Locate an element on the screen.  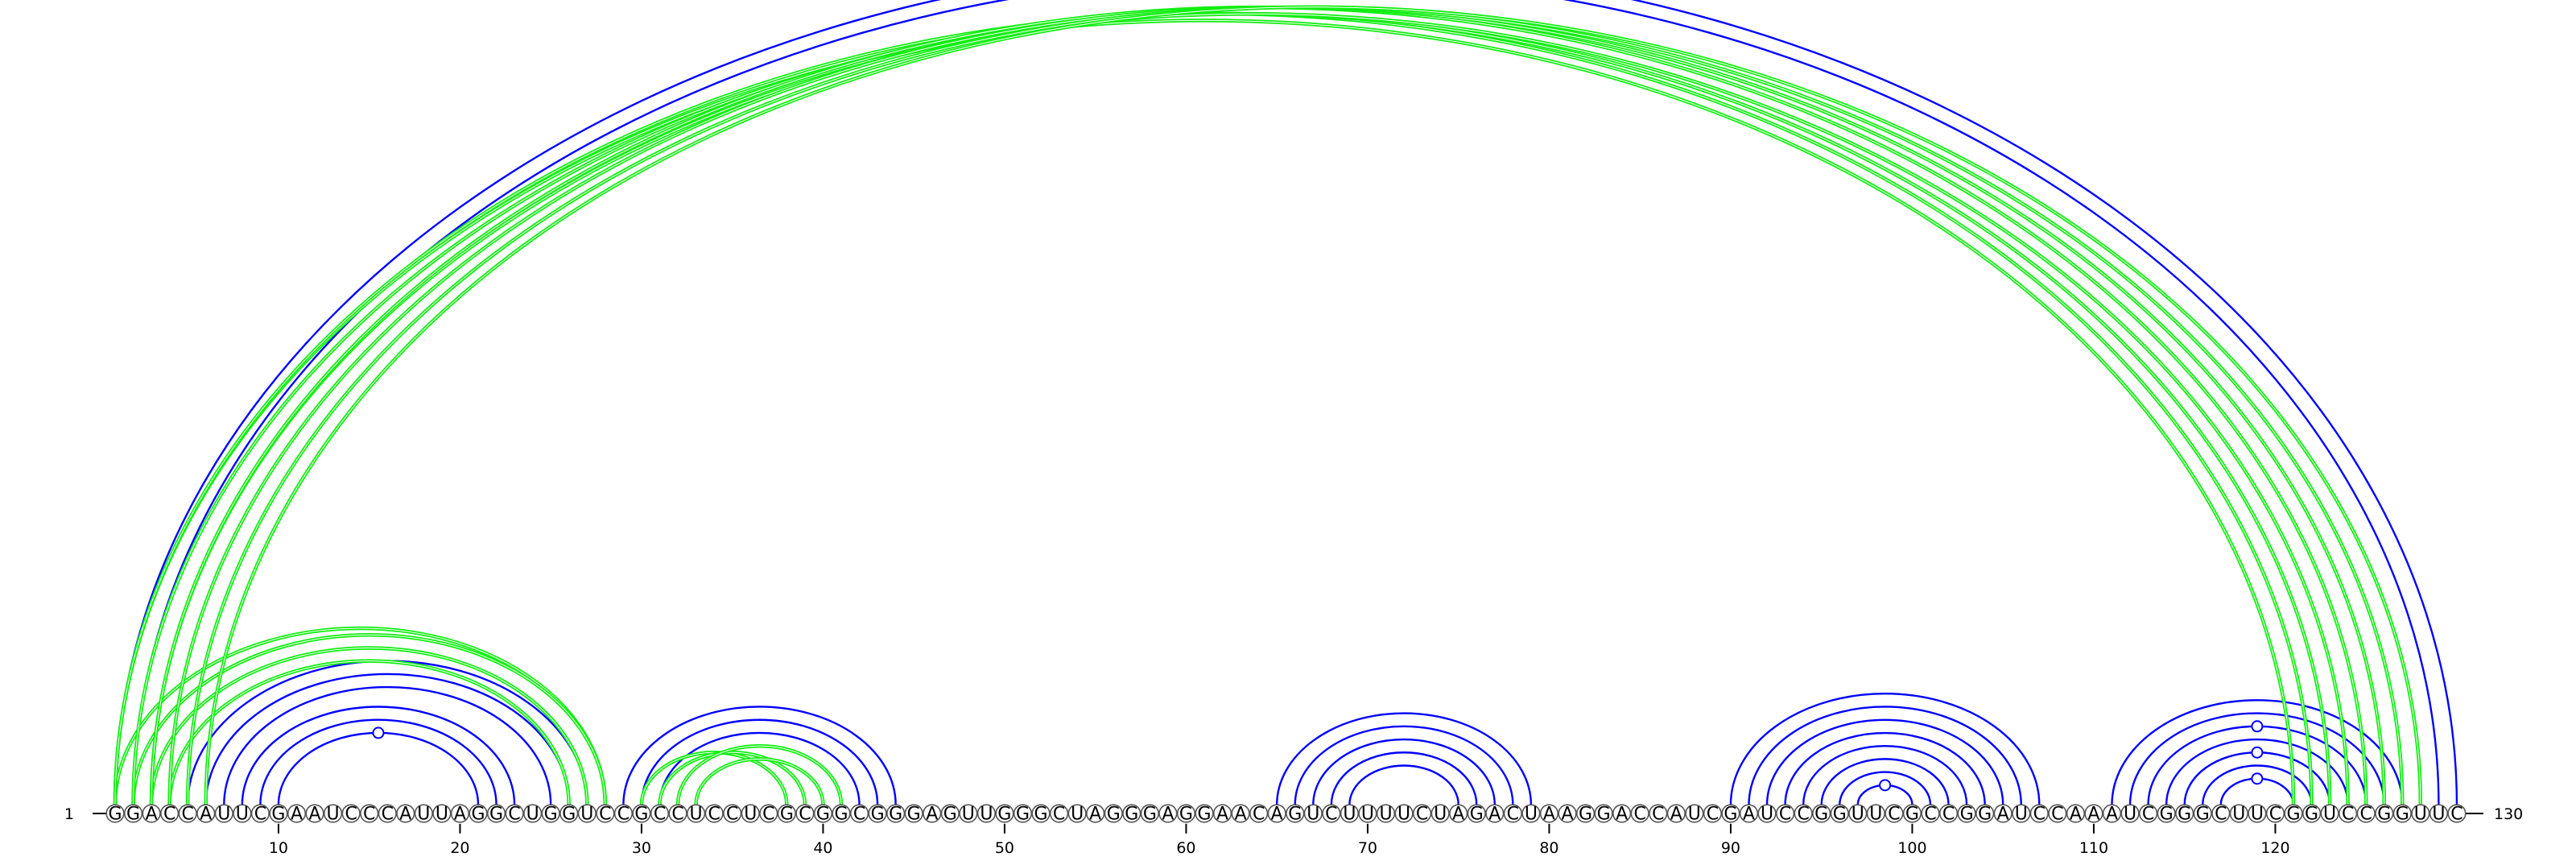
crossing-pair-arc is located at coordinates (369, 718).